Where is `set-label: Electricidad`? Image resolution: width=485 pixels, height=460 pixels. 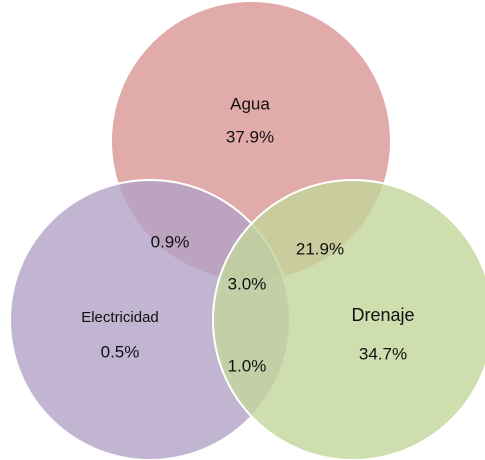
set-label: Electricidad is located at coordinates (120, 317).